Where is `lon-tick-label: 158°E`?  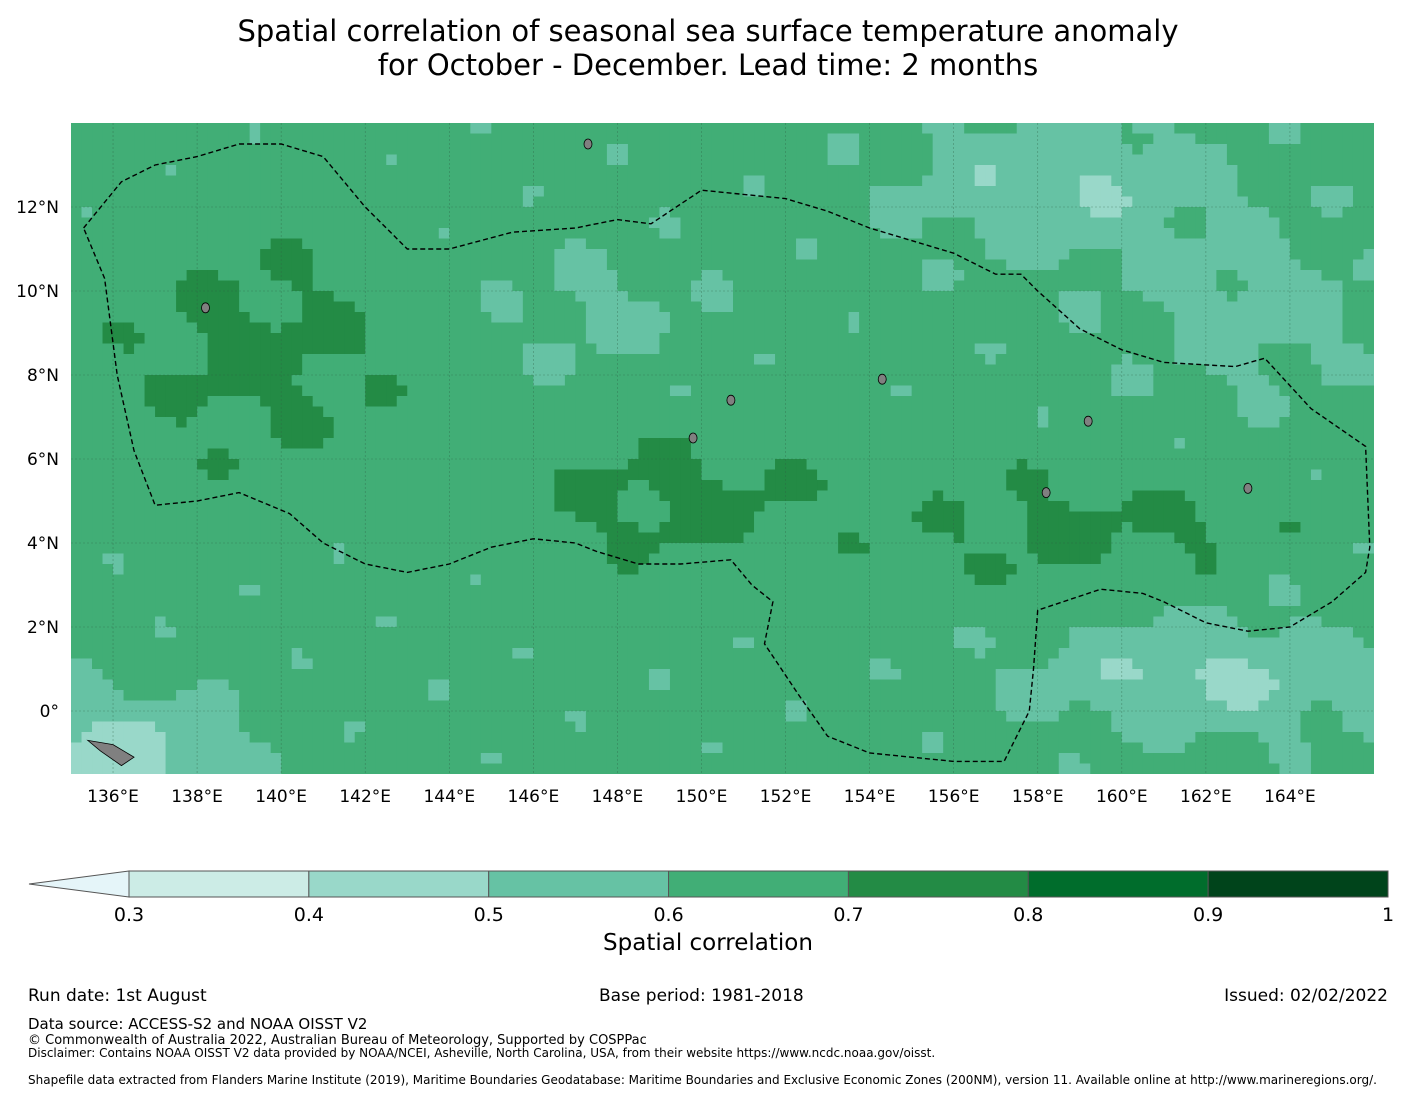 lon-tick-label: 158°E is located at coordinates (1038, 797).